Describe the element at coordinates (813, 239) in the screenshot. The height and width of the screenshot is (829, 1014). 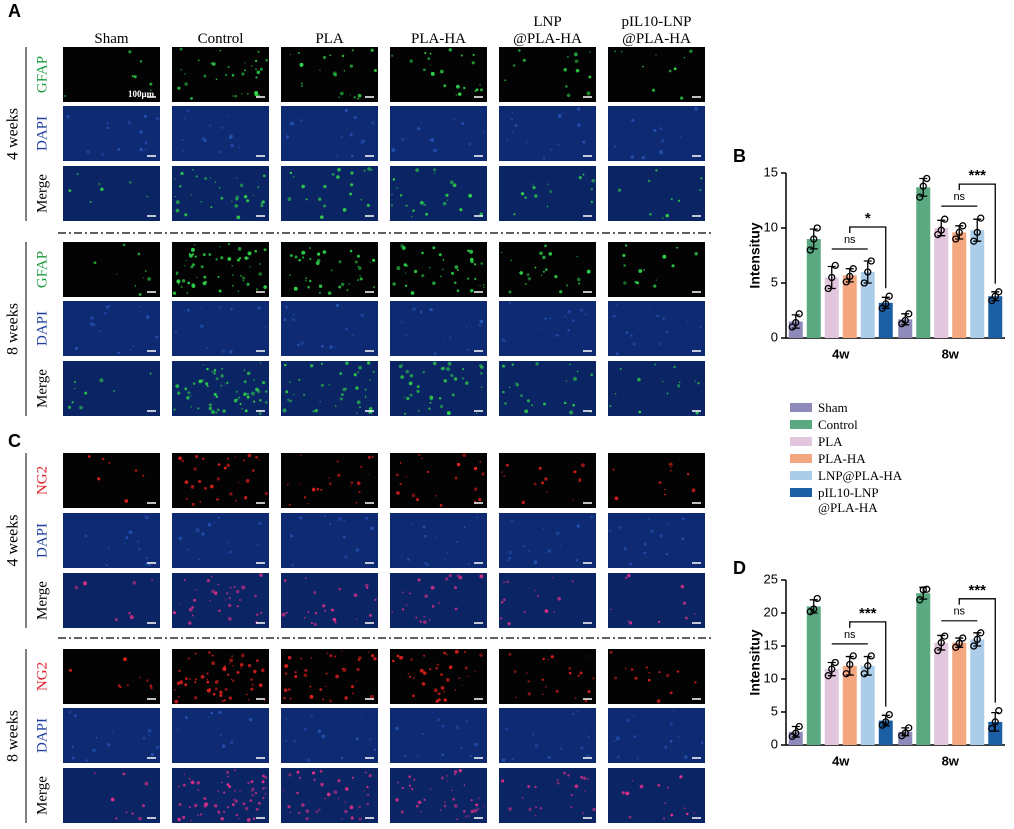
I see `error-bar` at that location.